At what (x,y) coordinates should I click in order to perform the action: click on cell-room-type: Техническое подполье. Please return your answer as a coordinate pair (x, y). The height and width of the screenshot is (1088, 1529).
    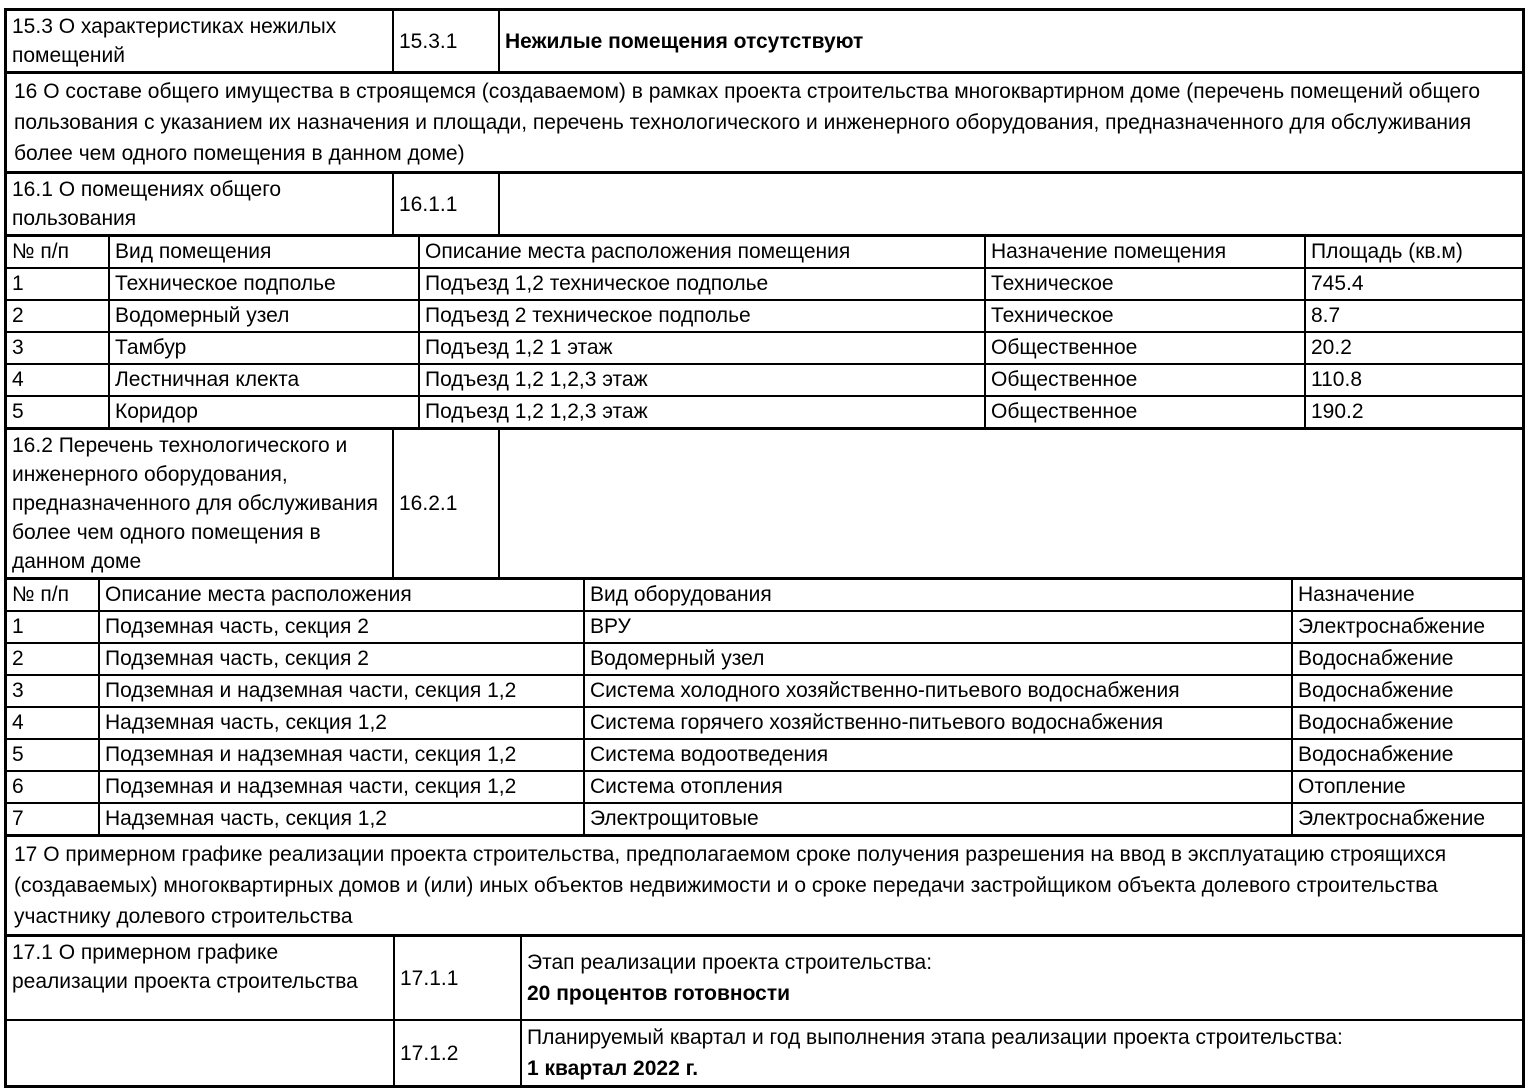
    Looking at the image, I should click on (263, 283).